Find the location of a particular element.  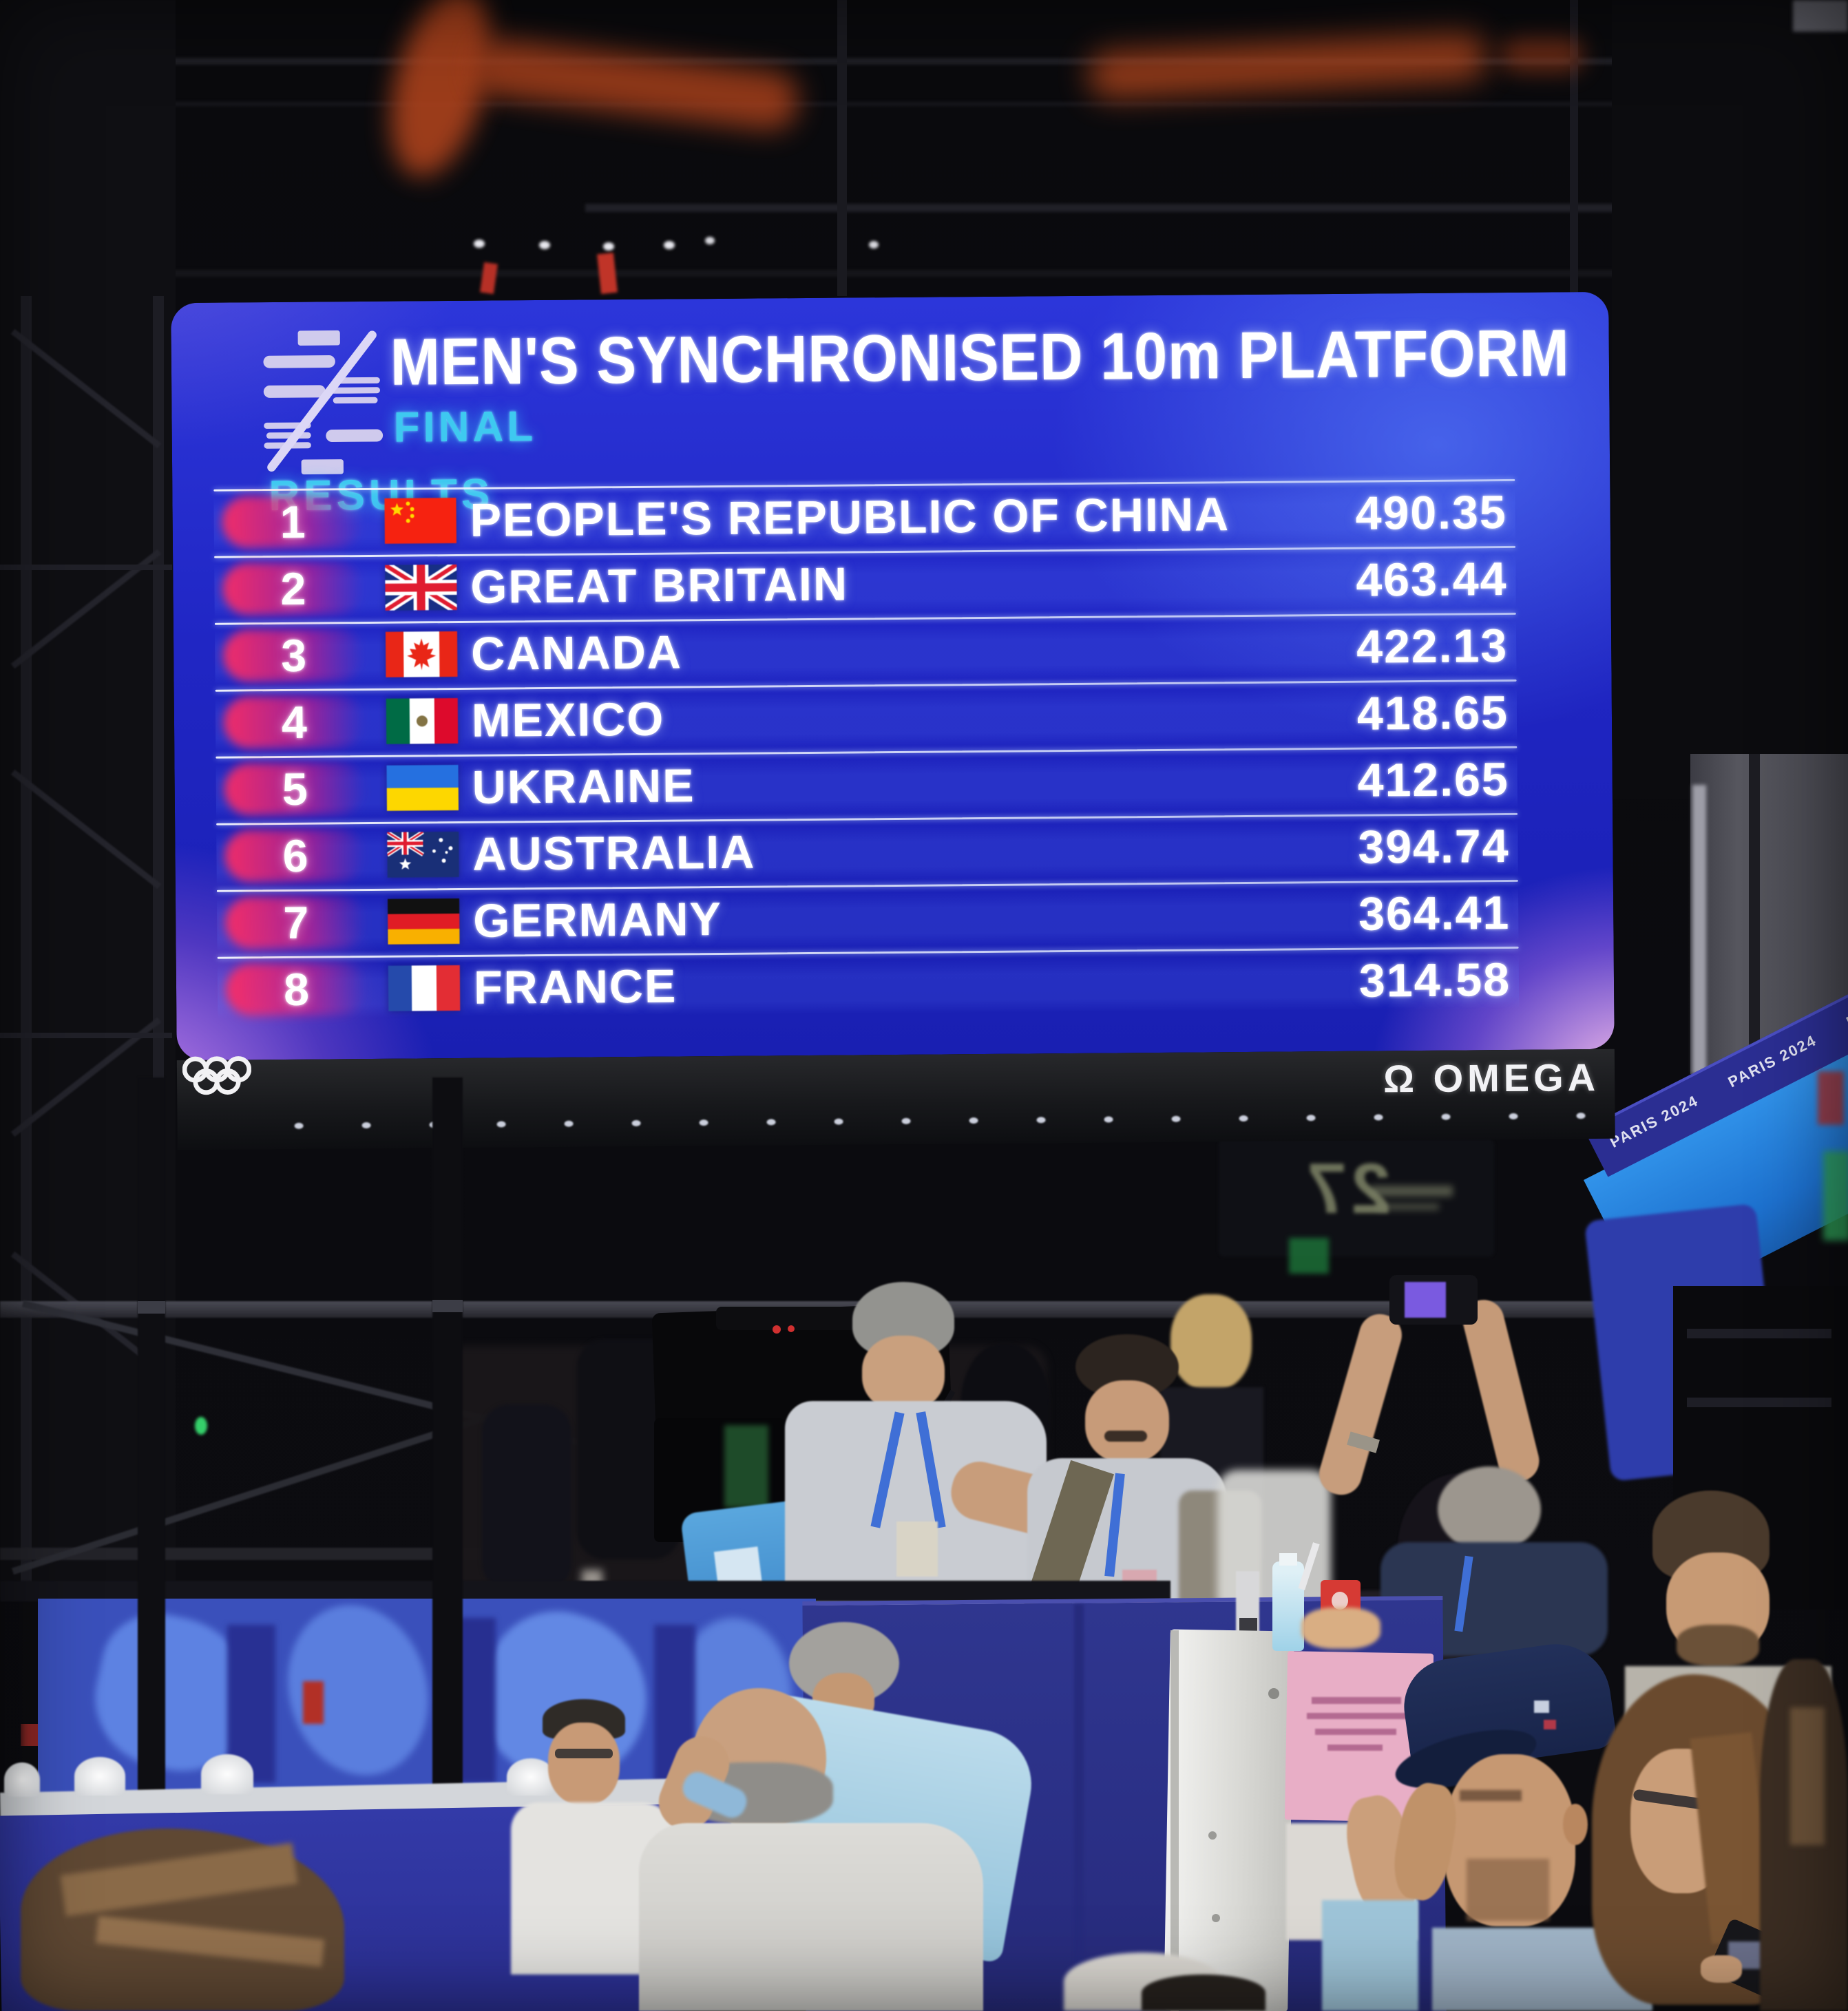

phone-screen is located at coordinates (1425, 1300).